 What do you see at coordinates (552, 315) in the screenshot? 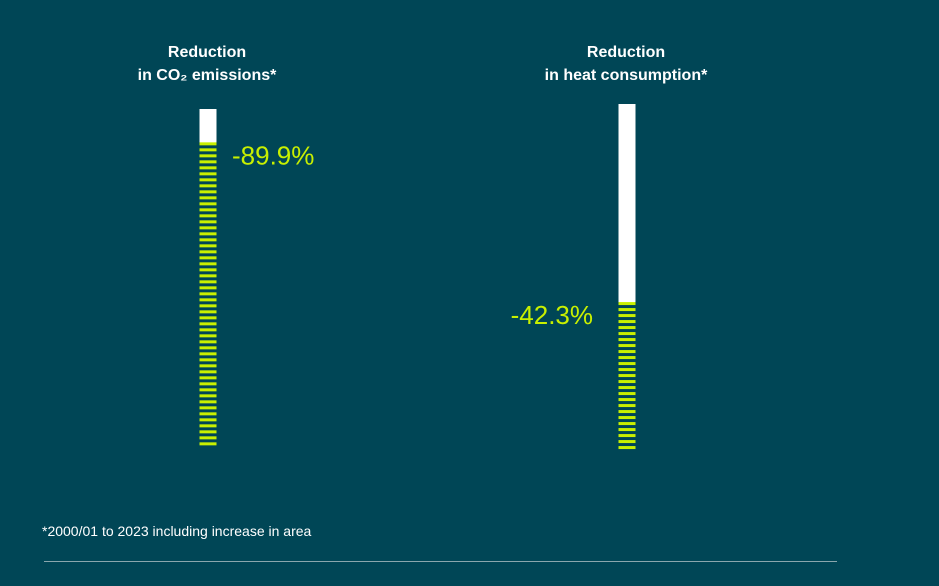
I see `heat-value-label: -42.3%` at bounding box center [552, 315].